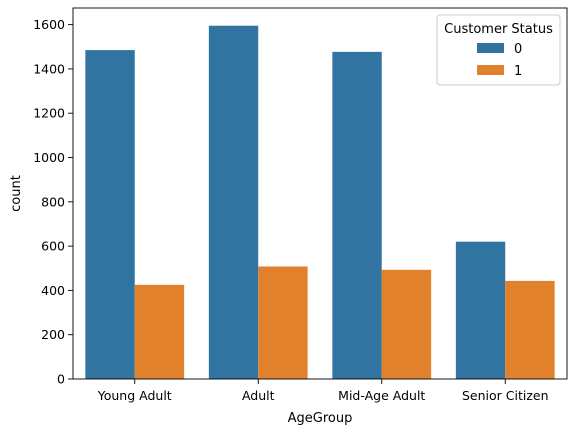  I want to click on y-tick-label: 800, so click(53, 201).